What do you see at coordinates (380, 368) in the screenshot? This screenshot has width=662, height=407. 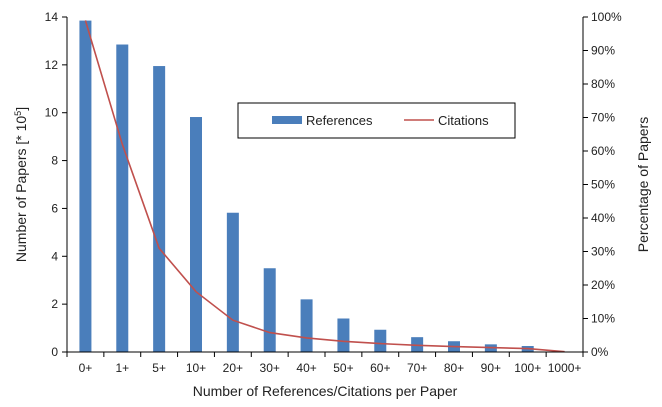 I see `x-tick-label: 60+` at bounding box center [380, 368].